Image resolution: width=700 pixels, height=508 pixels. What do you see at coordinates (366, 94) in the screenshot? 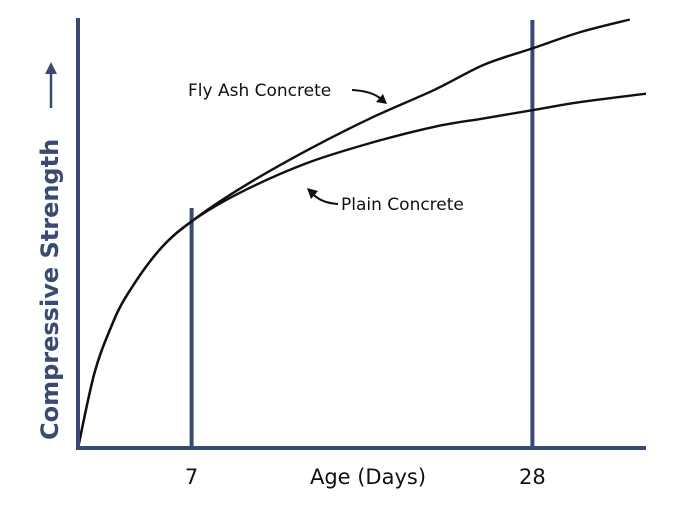
I see `annotation-fly-ash-arrow-icon` at bounding box center [366, 94].